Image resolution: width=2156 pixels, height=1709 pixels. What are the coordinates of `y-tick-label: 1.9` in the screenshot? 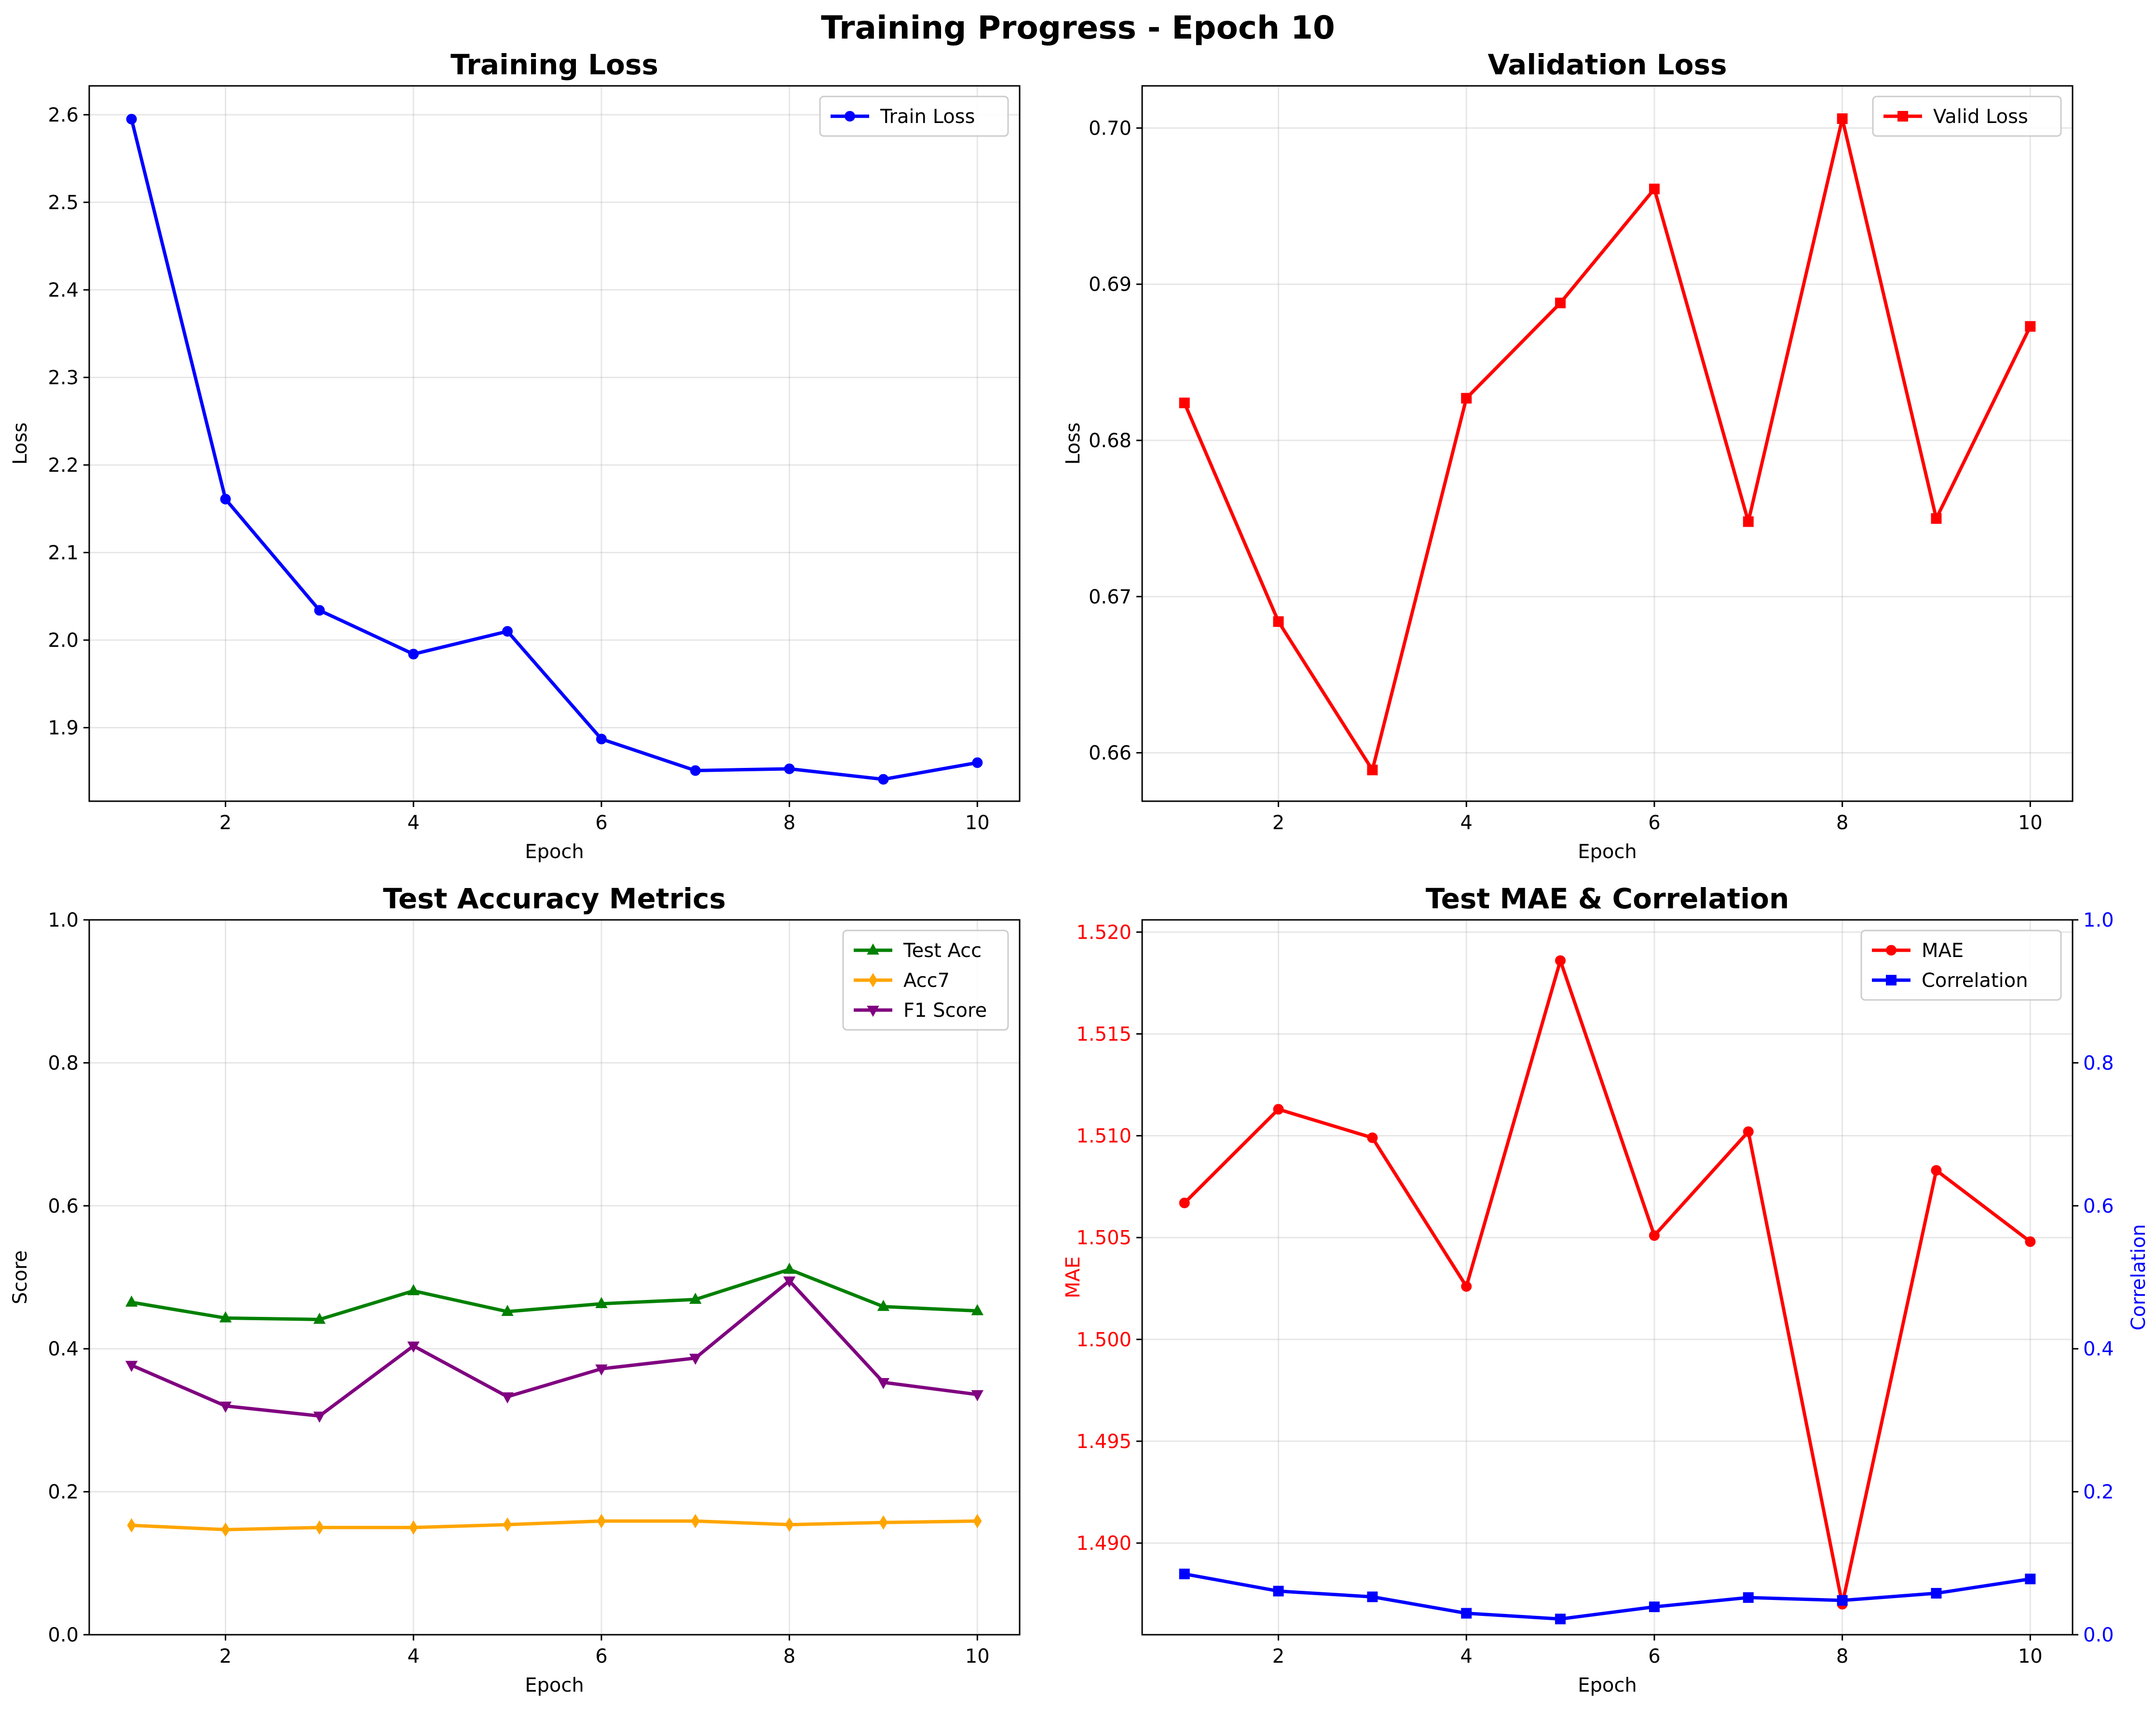 It's located at (63, 728).